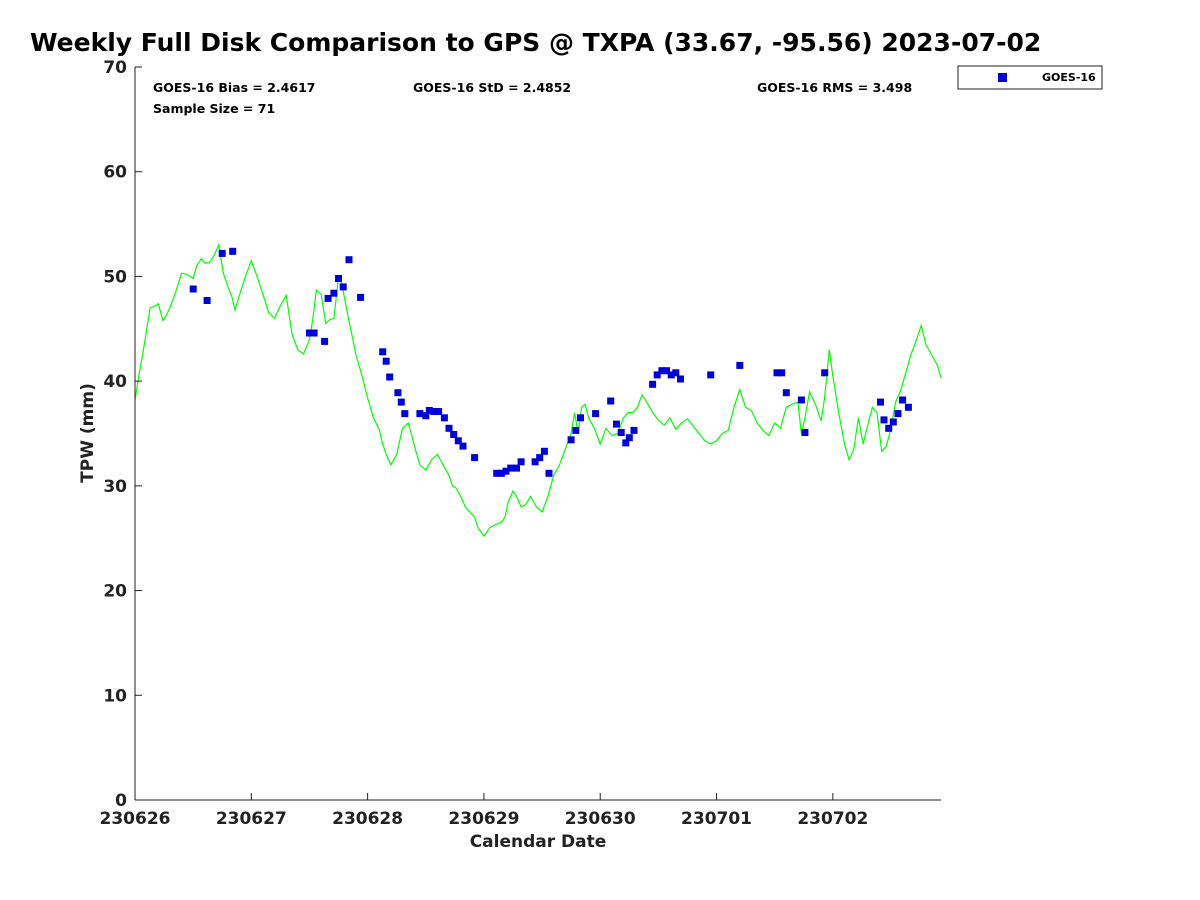 The height and width of the screenshot is (900, 1200). I want to click on legend: GOES-16, so click(1030, 77).